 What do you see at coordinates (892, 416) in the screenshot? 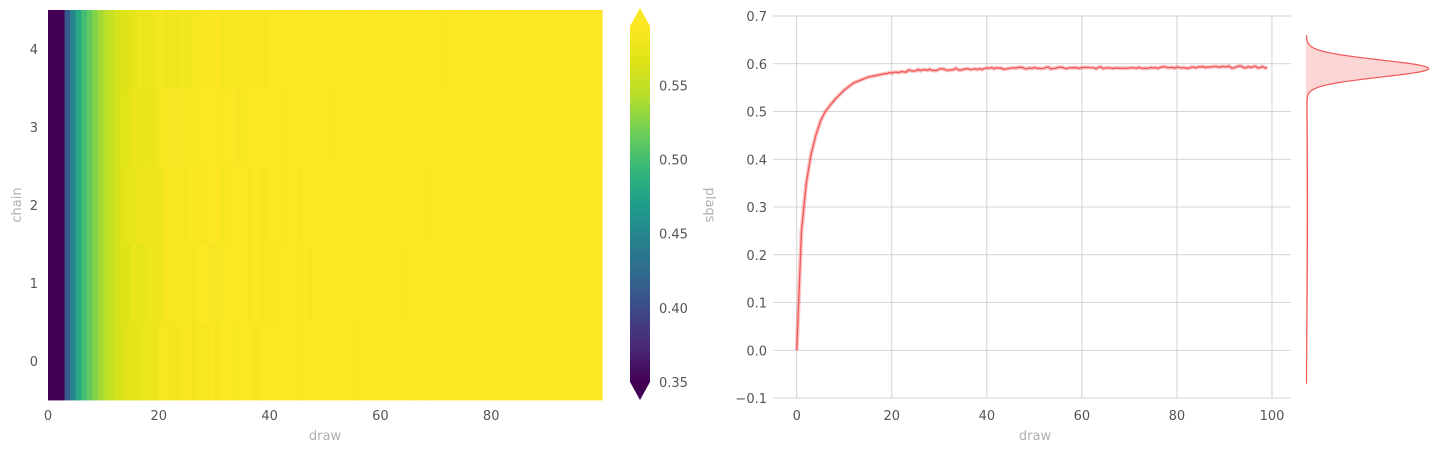
I see `line-x-tick-label: 20` at bounding box center [892, 416].